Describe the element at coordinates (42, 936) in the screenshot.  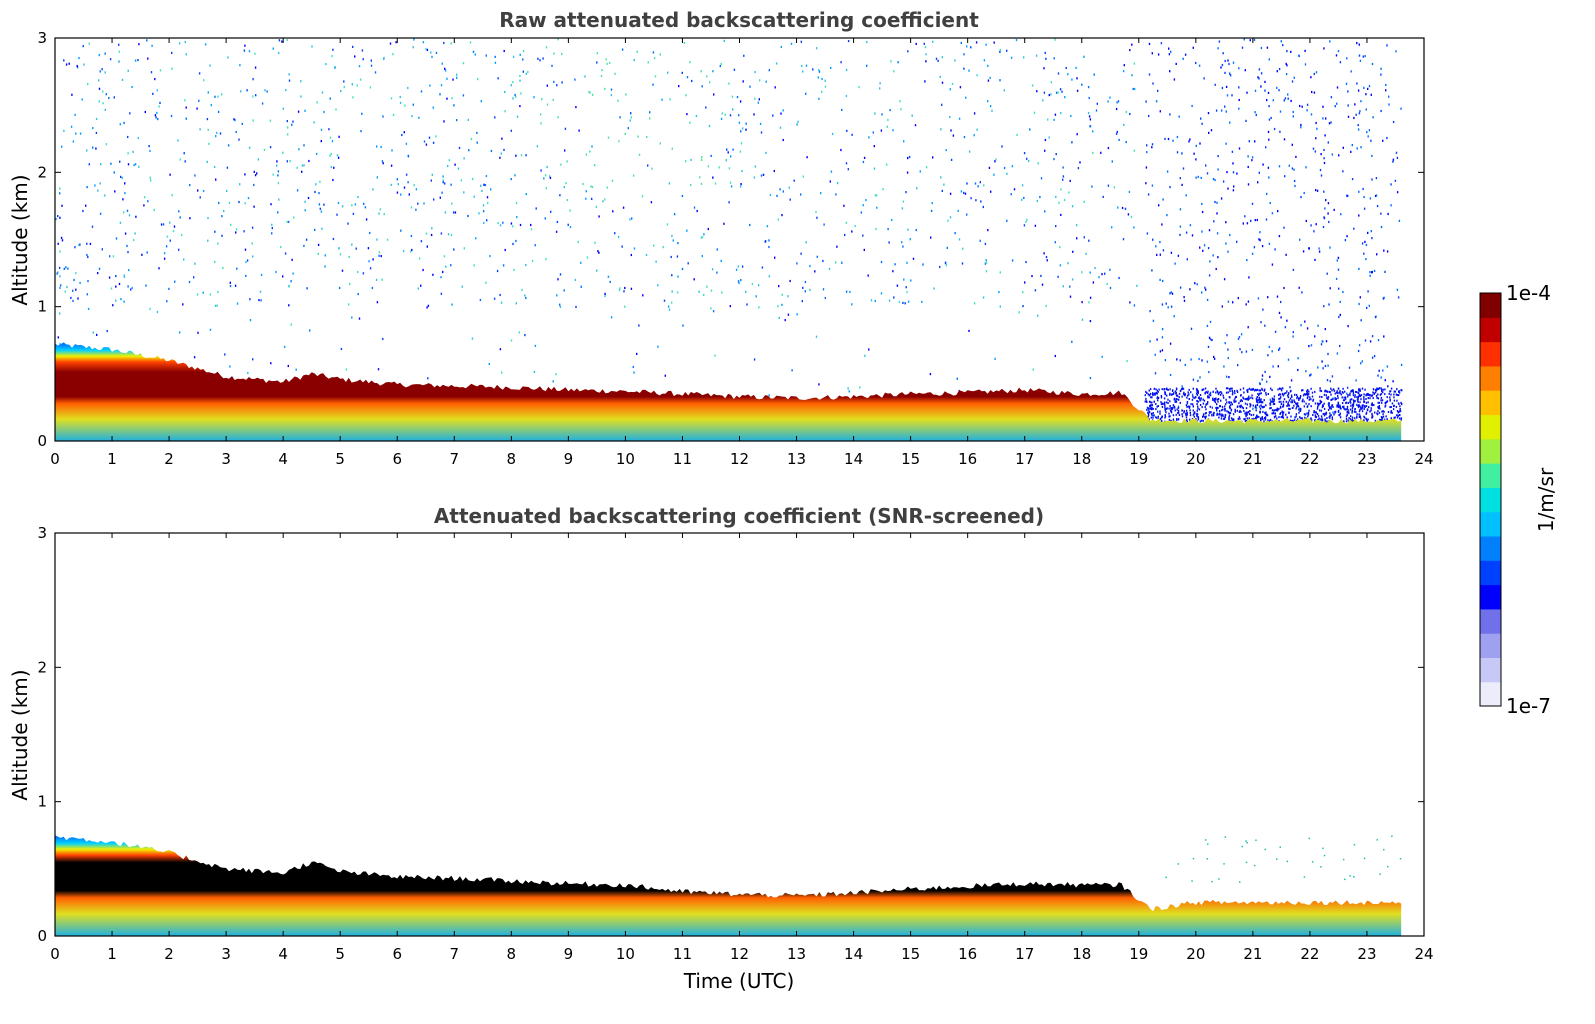
I see `y-tick-label: 0` at that location.